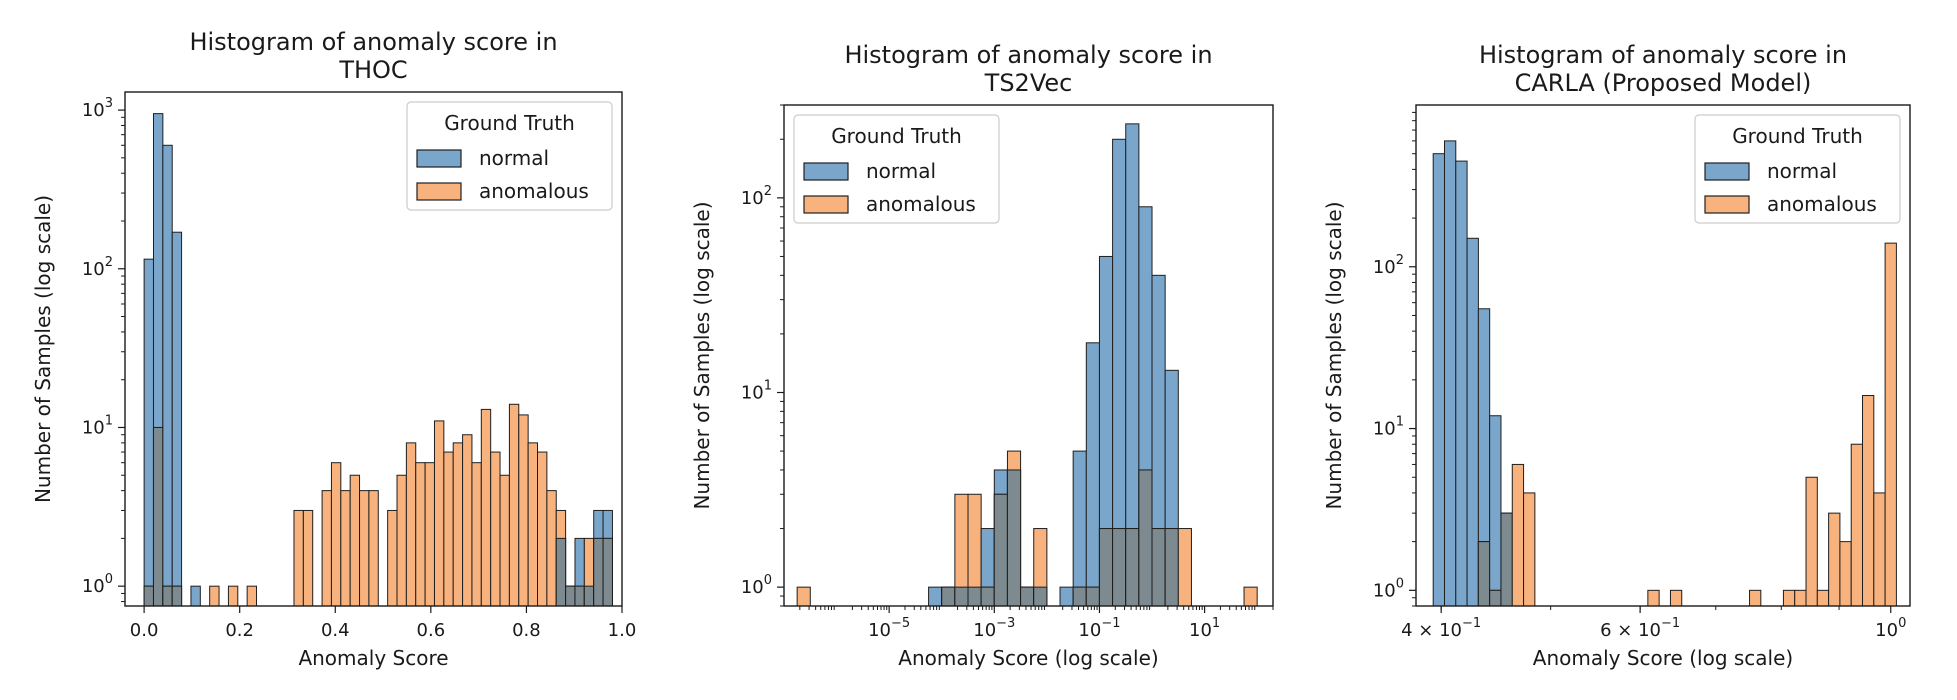  What do you see at coordinates (372, 70) in the screenshot?
I see `chart-title-line-2: THOC` at bounding box center [372, 70].